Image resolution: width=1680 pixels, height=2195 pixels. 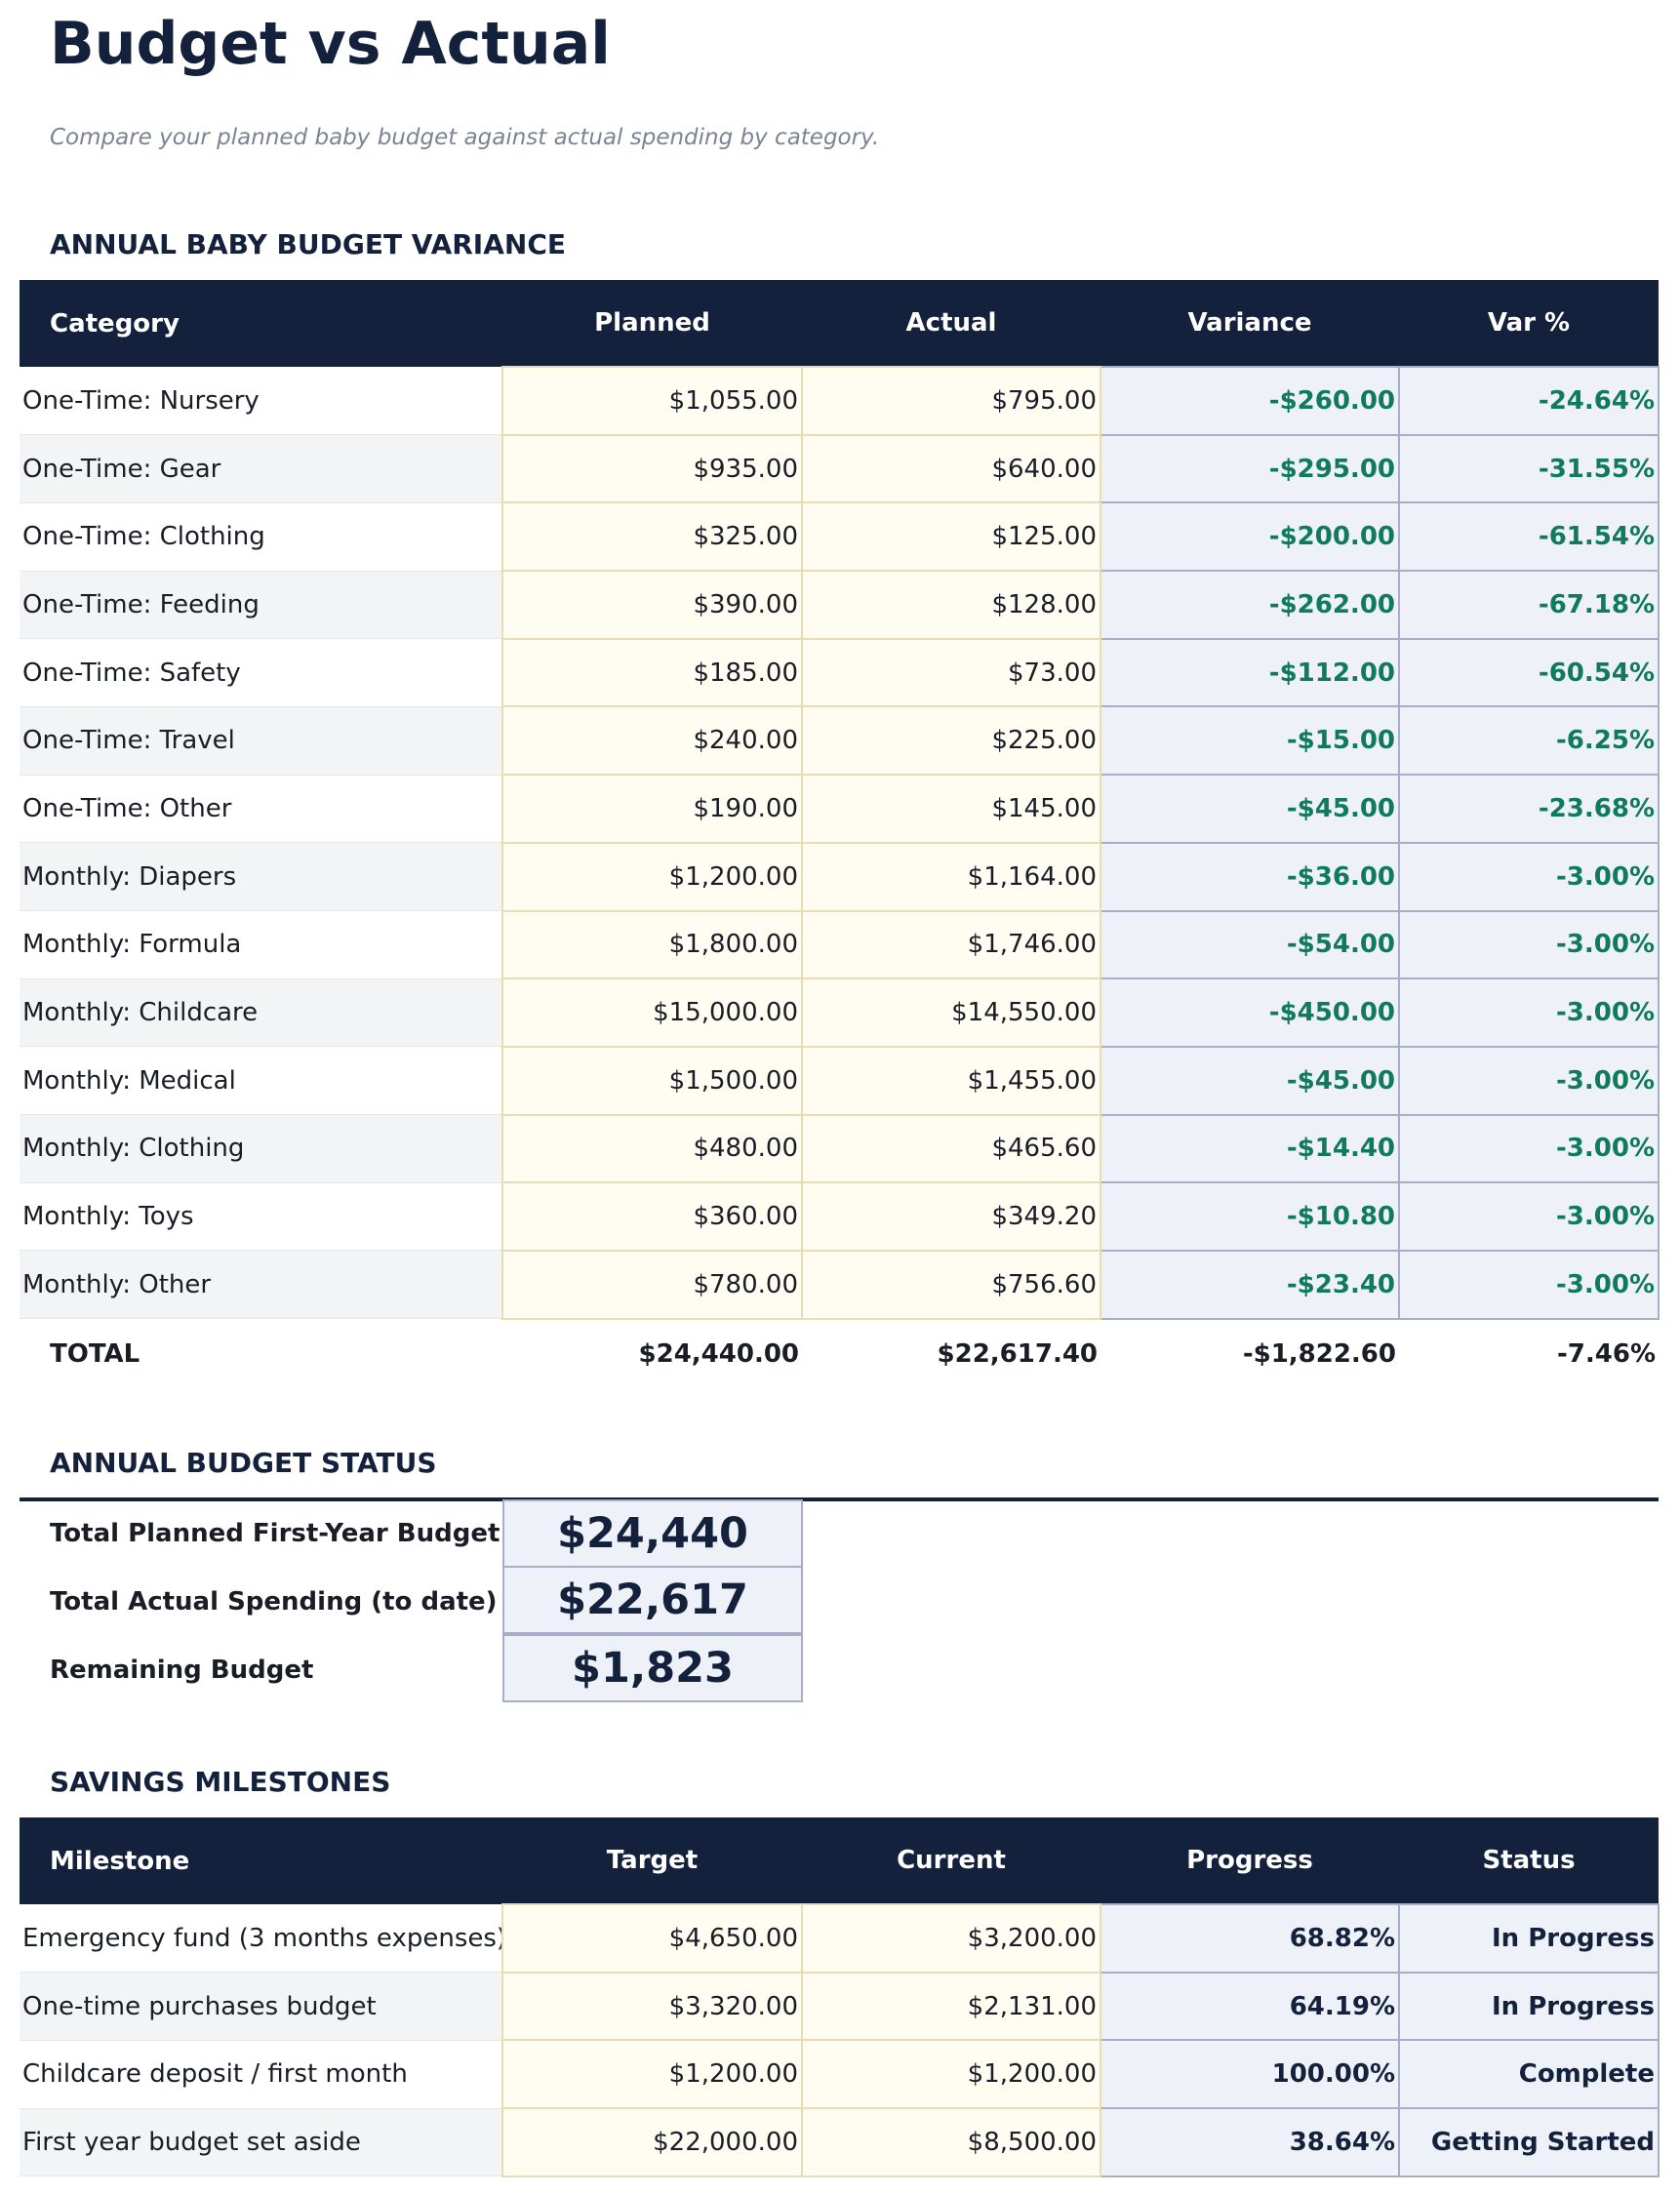 What do you see at coordinates (261, 1013) in the screenshot?
I see `category-cell: Monthly: Childcare` at bounding box center [261, 1013].